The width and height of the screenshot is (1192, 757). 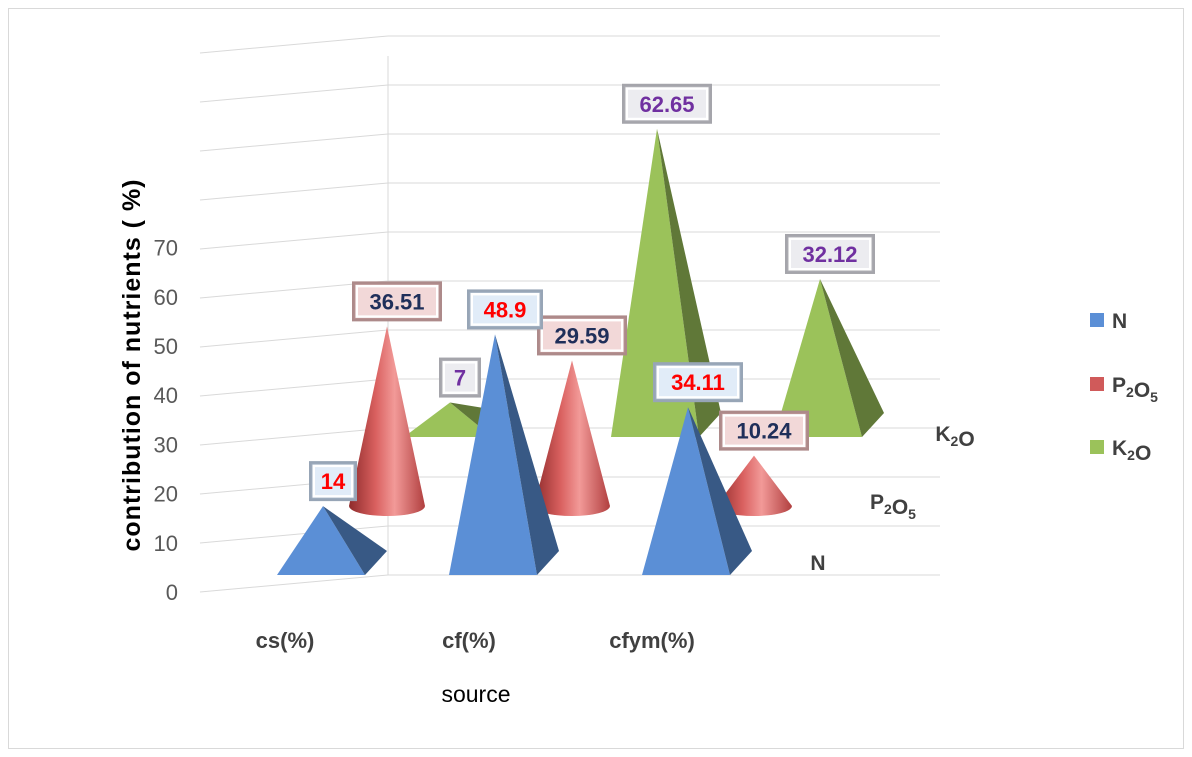 What do you see at coordinates (172, 592) in the screenshot?
I see `y-tick-label: 0` at bounding box center [172, 592].